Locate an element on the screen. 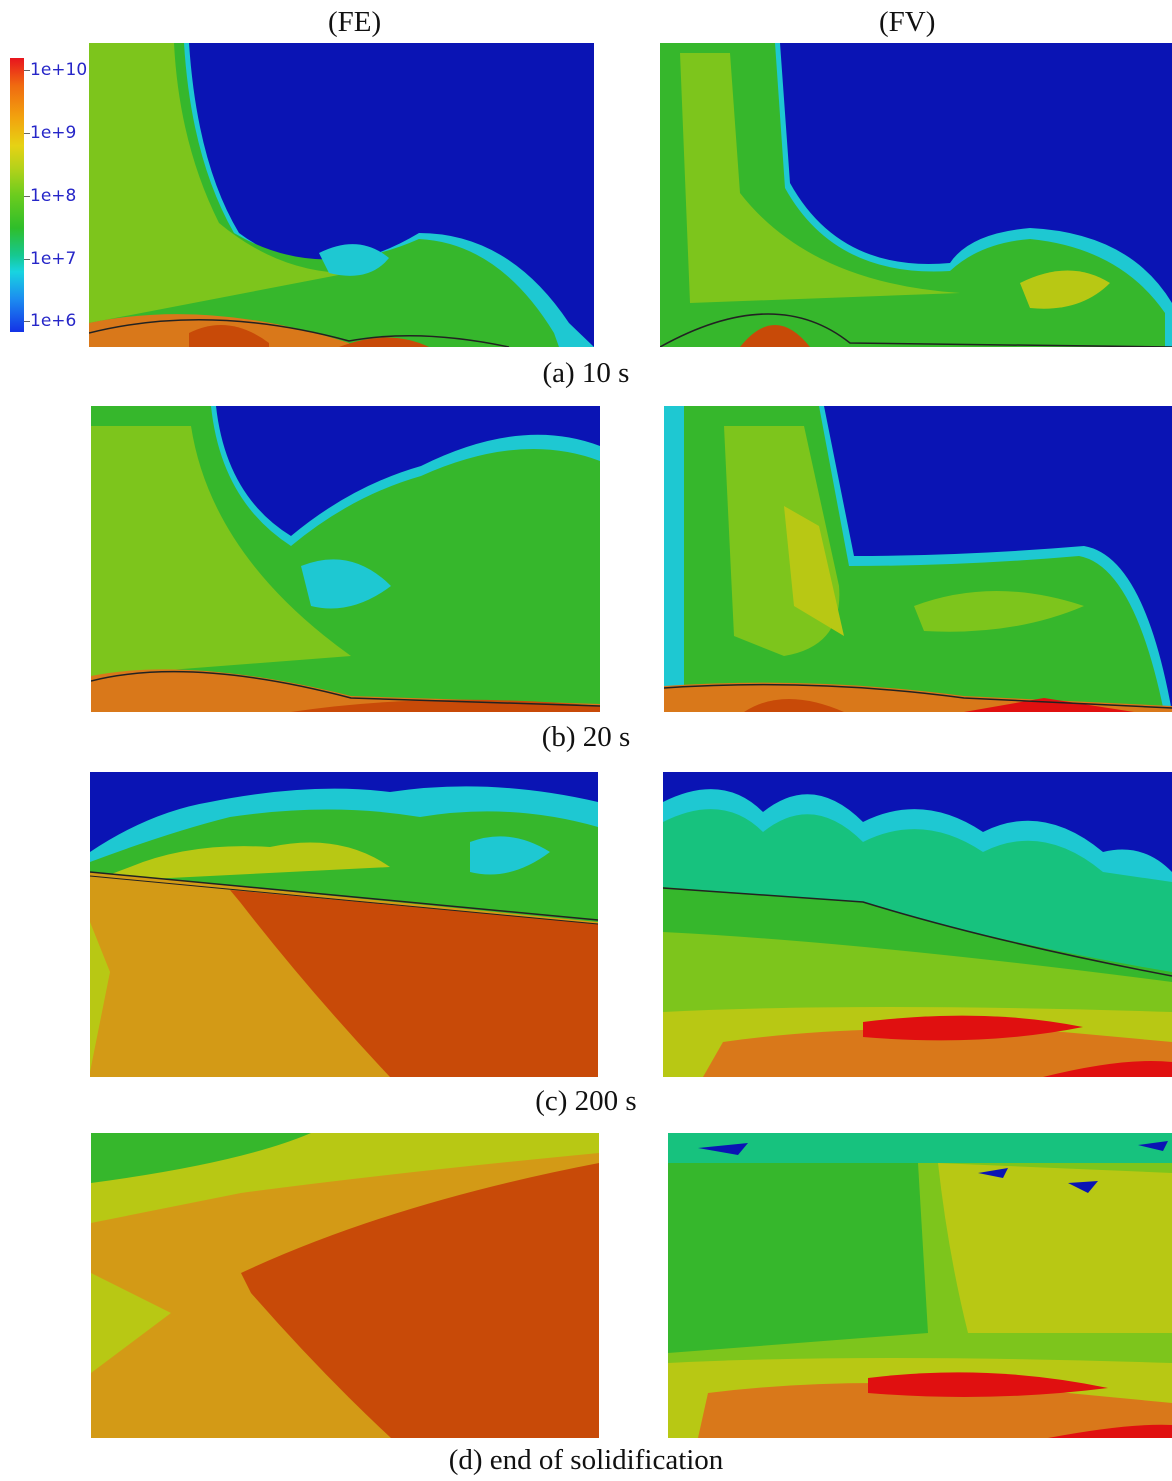 This screenshot has height=1481, width=1172. panel-c-fv is located at coordinates (917, 924).